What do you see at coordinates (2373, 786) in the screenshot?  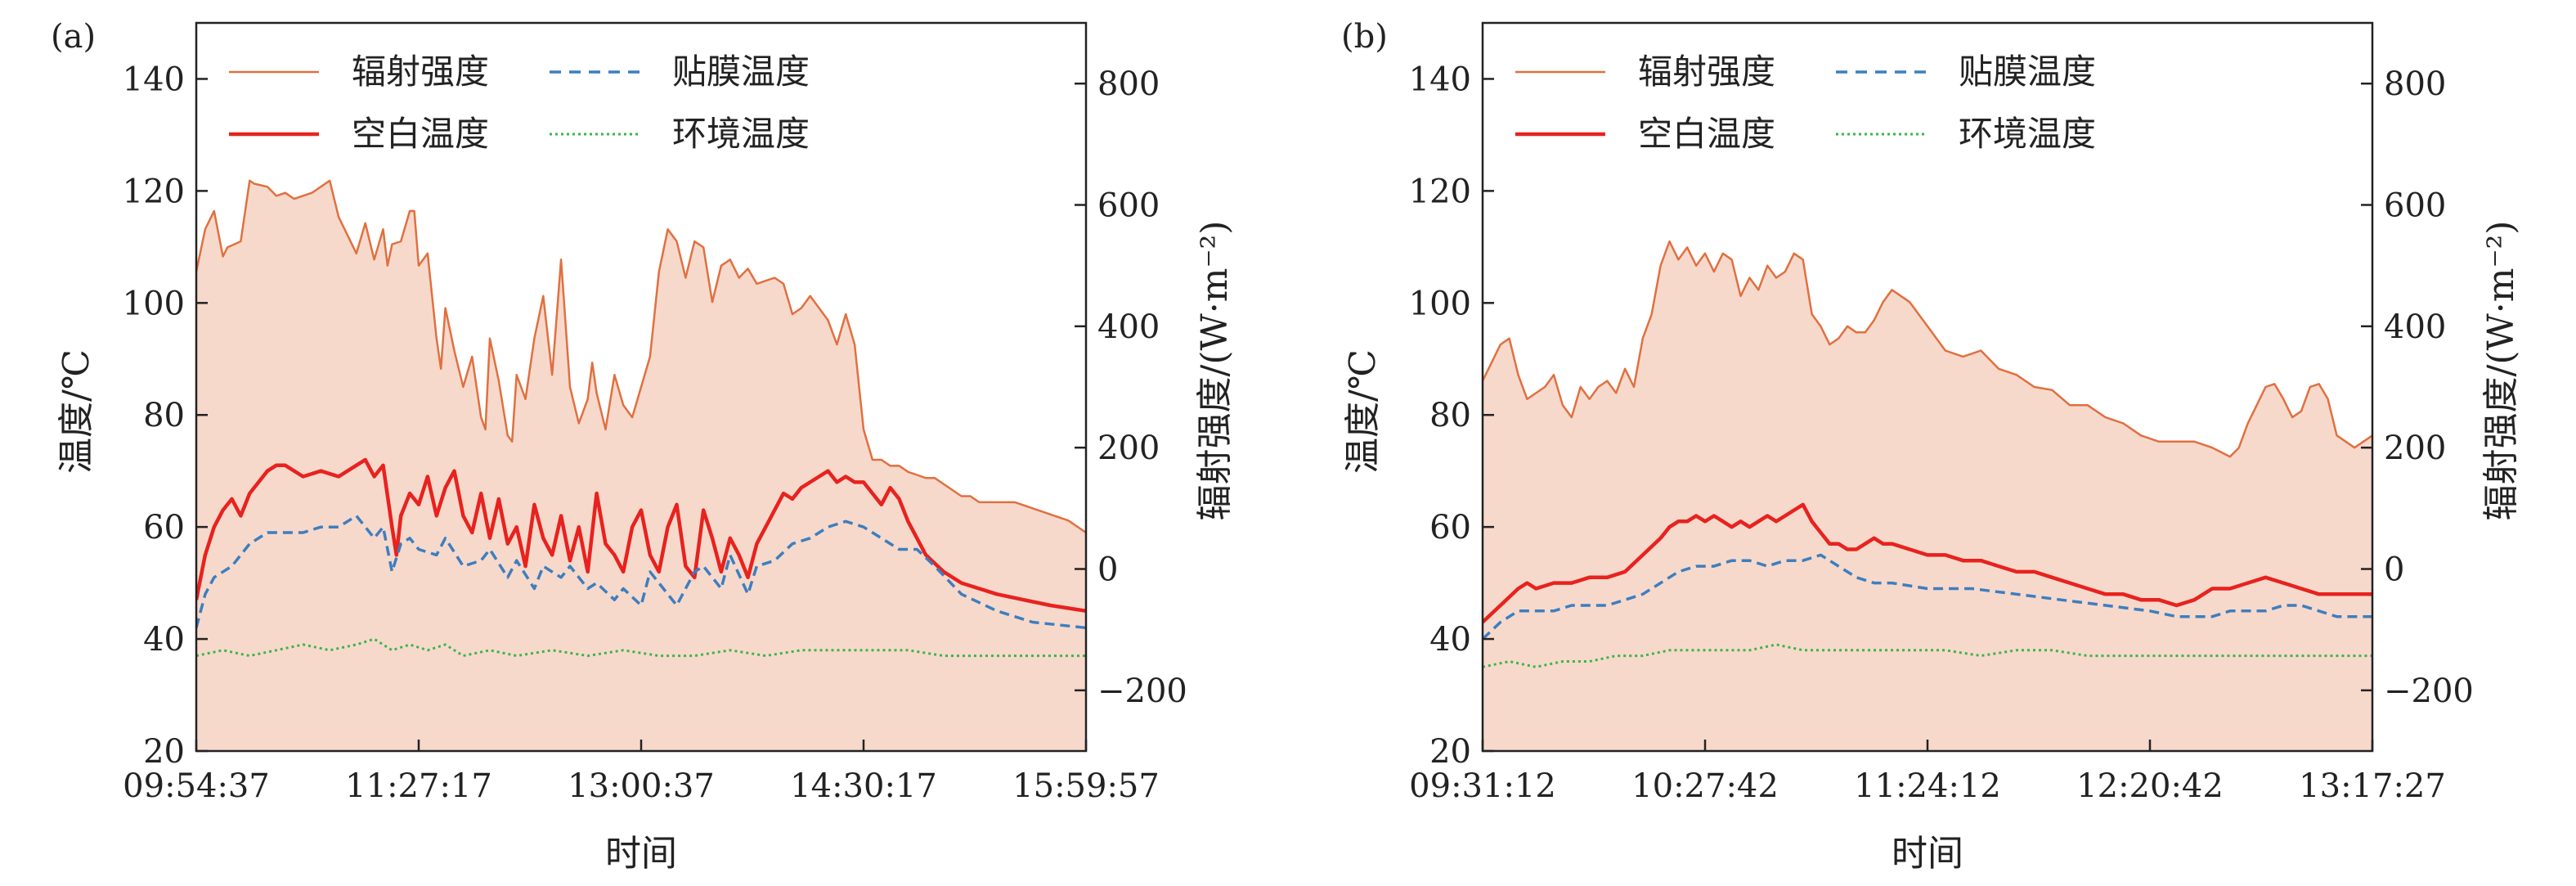 I see `x-tick-label: 13:17:27` at bounding box center [2373, 786].